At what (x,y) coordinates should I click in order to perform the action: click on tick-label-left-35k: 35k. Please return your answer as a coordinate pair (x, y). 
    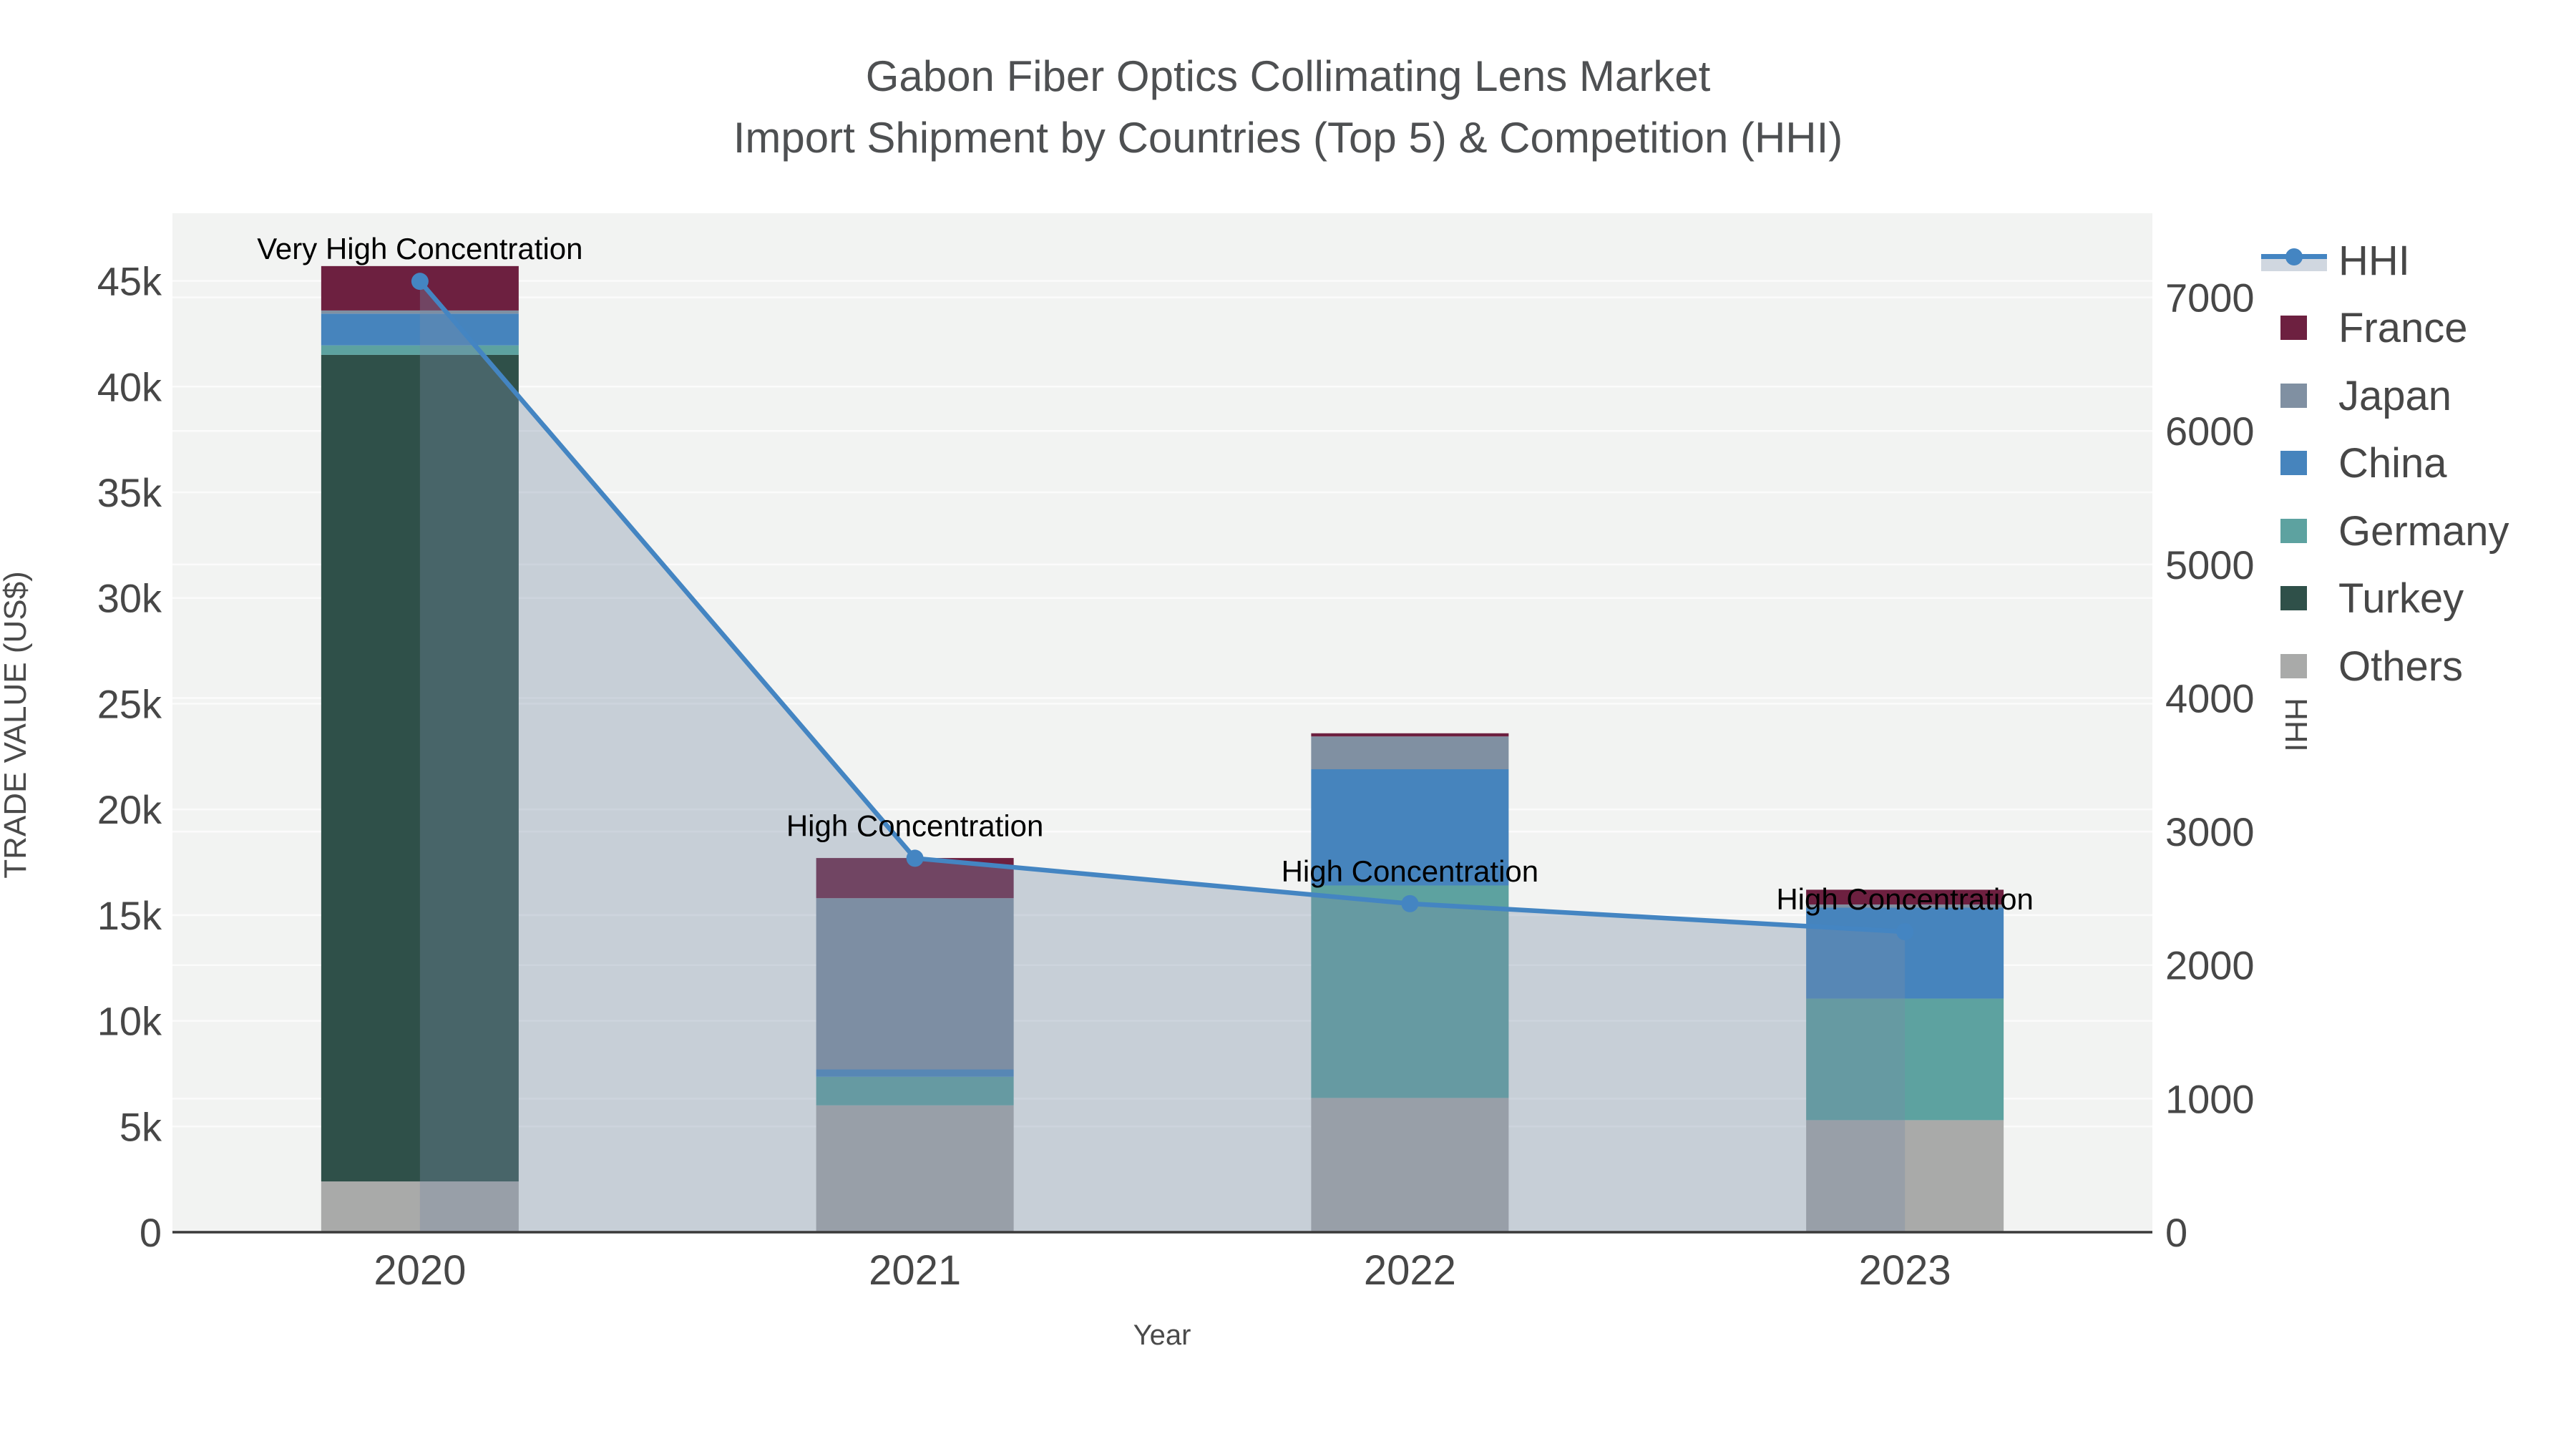
    Looking at the image, I should click on (129, 492).